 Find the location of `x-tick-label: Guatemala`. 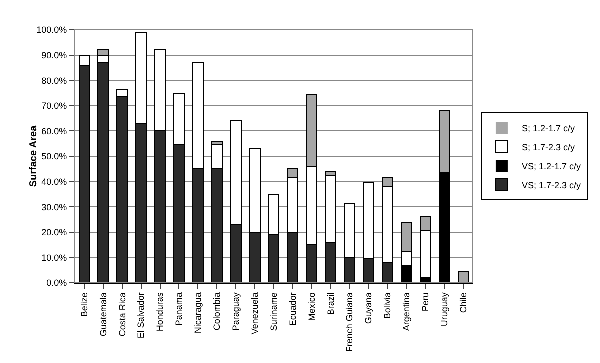

x-tick-label: Guatemala is located at coordinates (103, 314).